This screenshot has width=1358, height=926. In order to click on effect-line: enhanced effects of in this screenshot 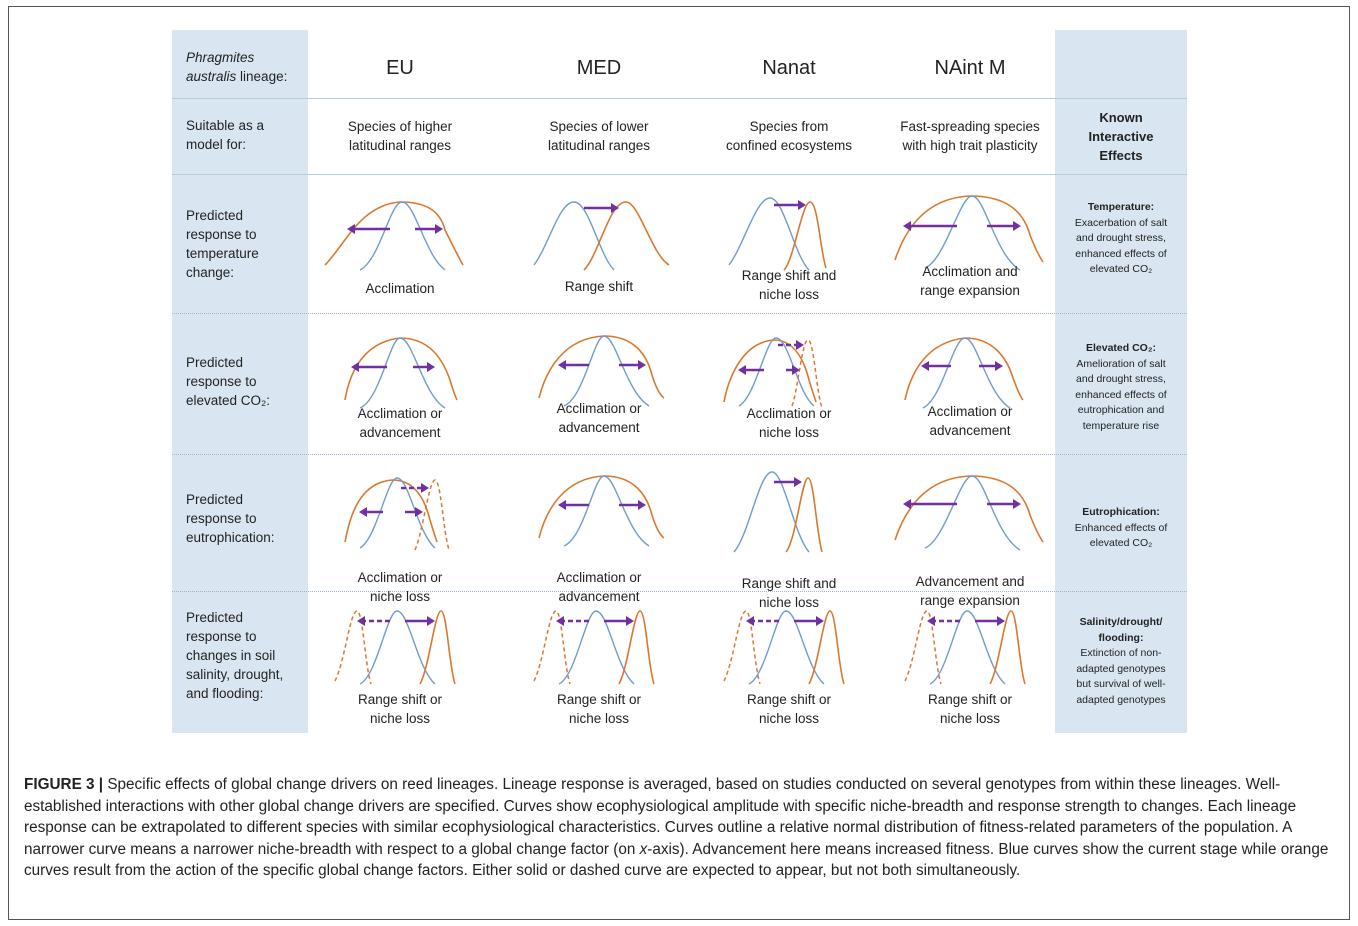, I will do `click(1121, 394)`.